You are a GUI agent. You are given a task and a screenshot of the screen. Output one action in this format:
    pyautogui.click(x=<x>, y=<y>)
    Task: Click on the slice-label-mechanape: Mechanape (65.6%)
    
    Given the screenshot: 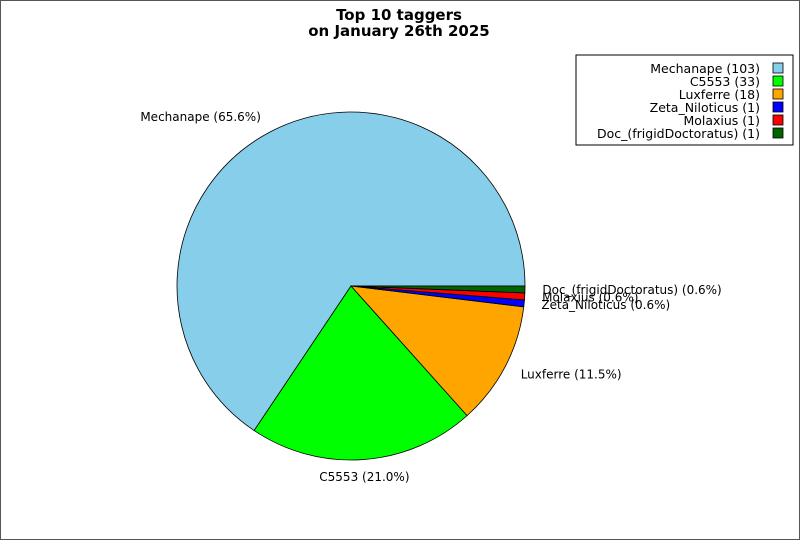 What is the action you would take?
    pyautogui.click(x=200, y=117)
    